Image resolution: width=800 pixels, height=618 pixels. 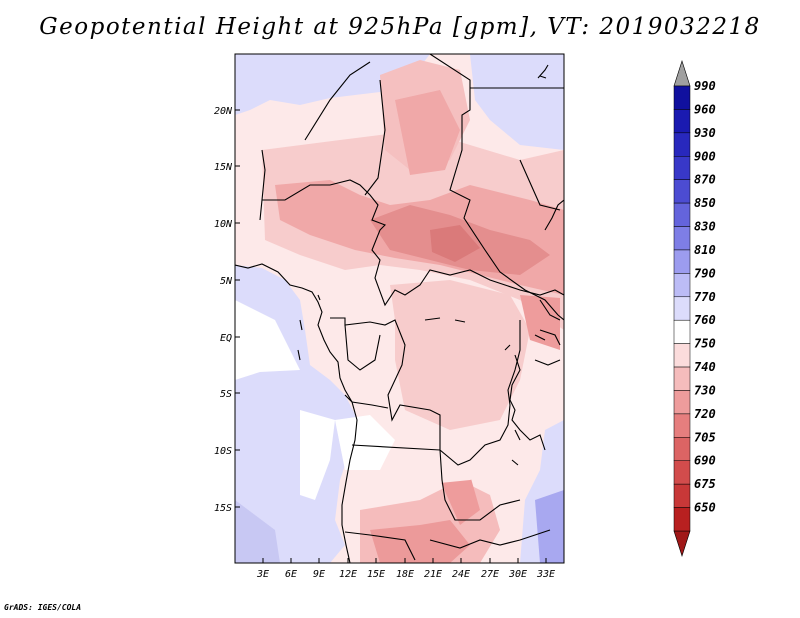 What do you see at coordinates (455, 243) in the screenshot?
I see `contour-720-core` at bounding box center [455, 243].